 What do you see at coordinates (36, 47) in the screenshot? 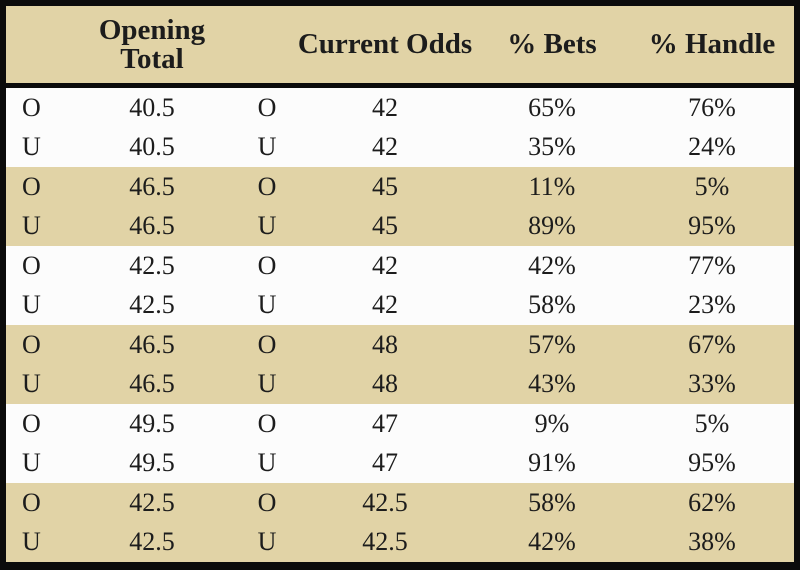
I see `header-opening-ou` at bounding box center [36, 47].